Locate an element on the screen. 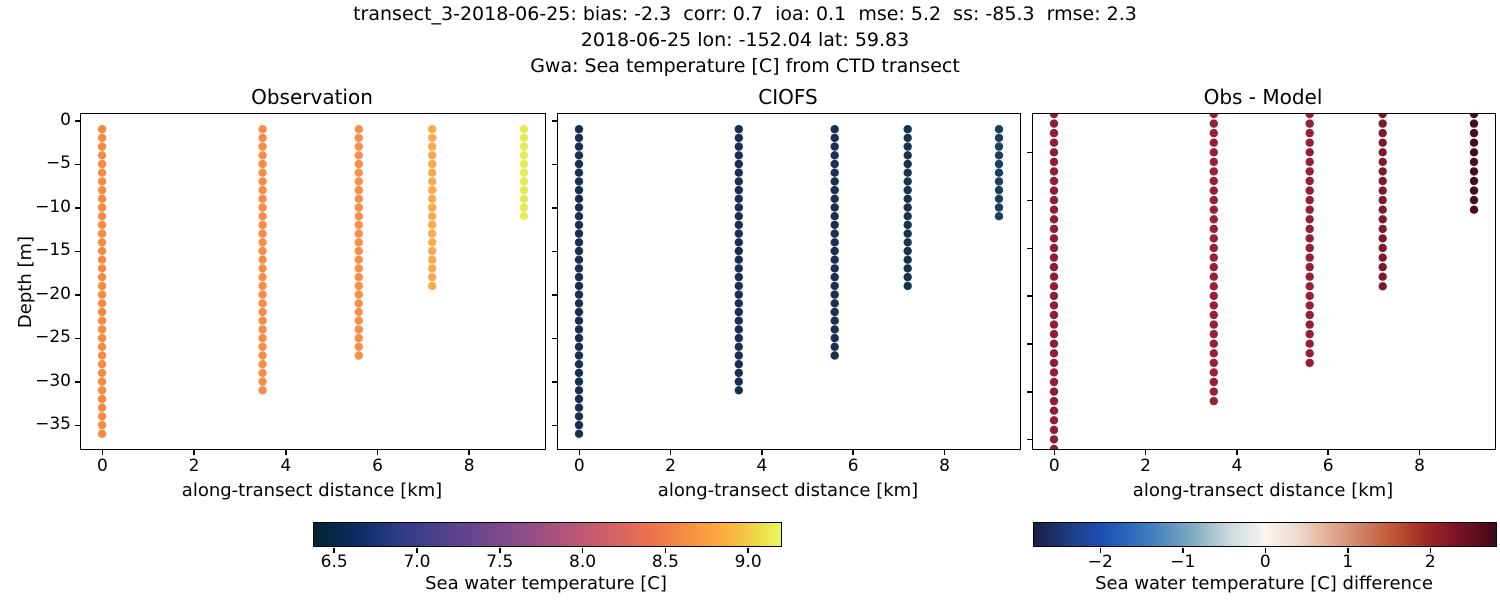  y-tick-label: −5 is located at coordinates (58, 163).